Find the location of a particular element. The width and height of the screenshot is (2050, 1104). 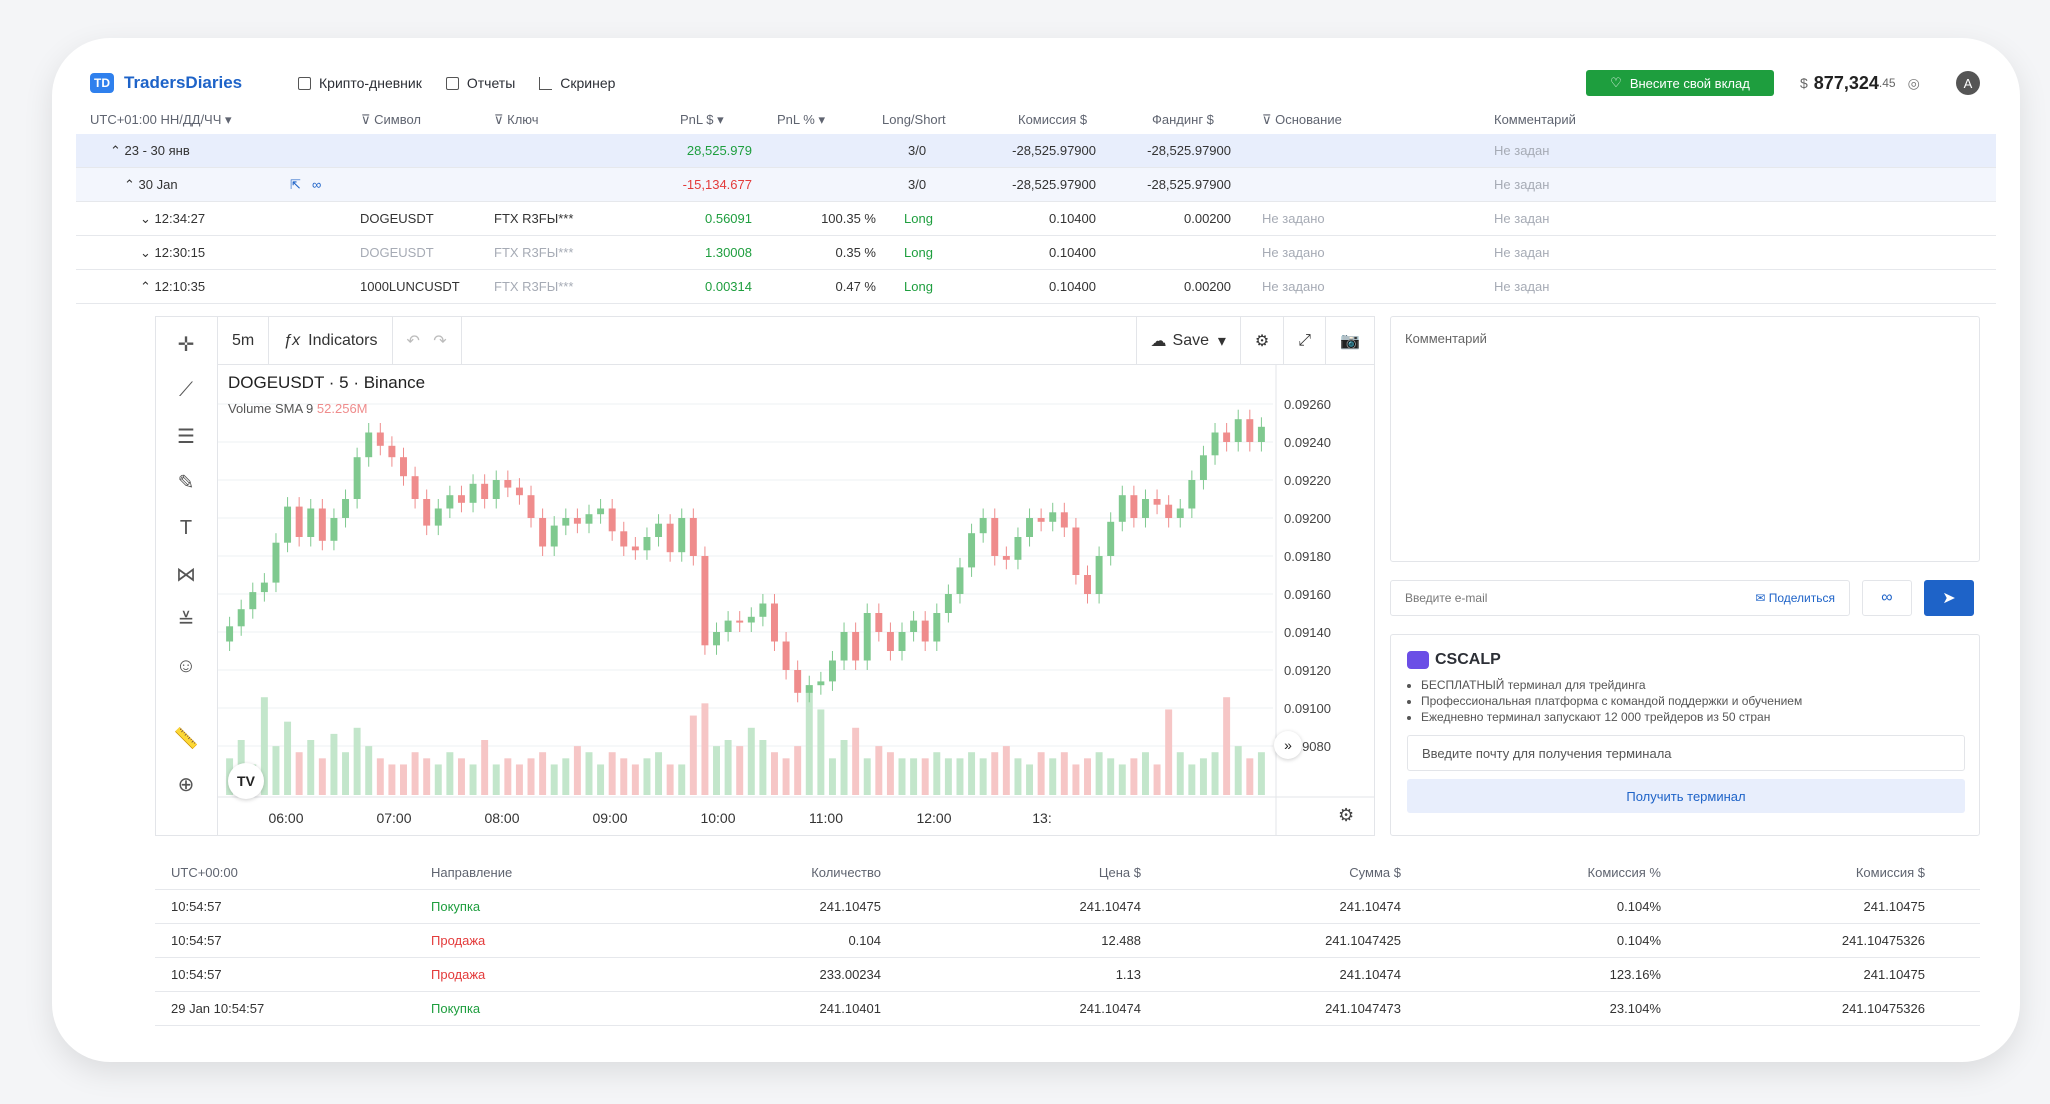

deposit-button: ♡ Внесите свой вклад is located at coordinates (1680, 83).